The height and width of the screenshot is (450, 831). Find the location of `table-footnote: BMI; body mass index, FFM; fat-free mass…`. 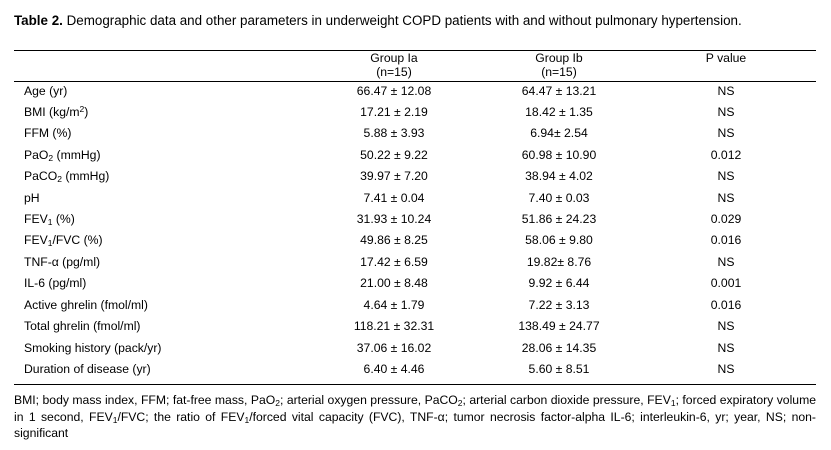

table-footnote: BMI; body mass index, FFM; fat-free mass… is located at coordinates (415, 417).